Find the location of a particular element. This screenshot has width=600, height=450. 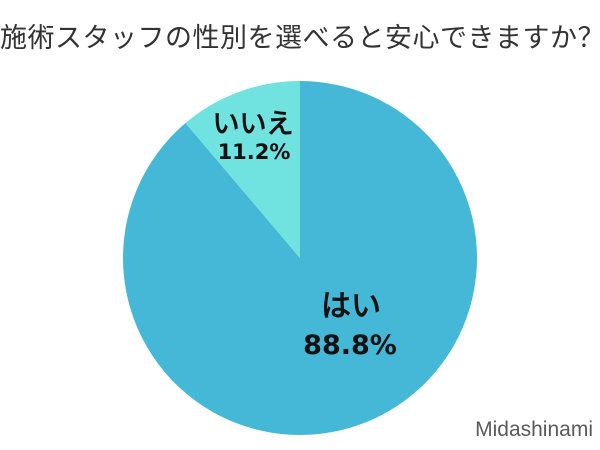

pie-slice-label-no: いいえ is located at coordinates (253, 124).